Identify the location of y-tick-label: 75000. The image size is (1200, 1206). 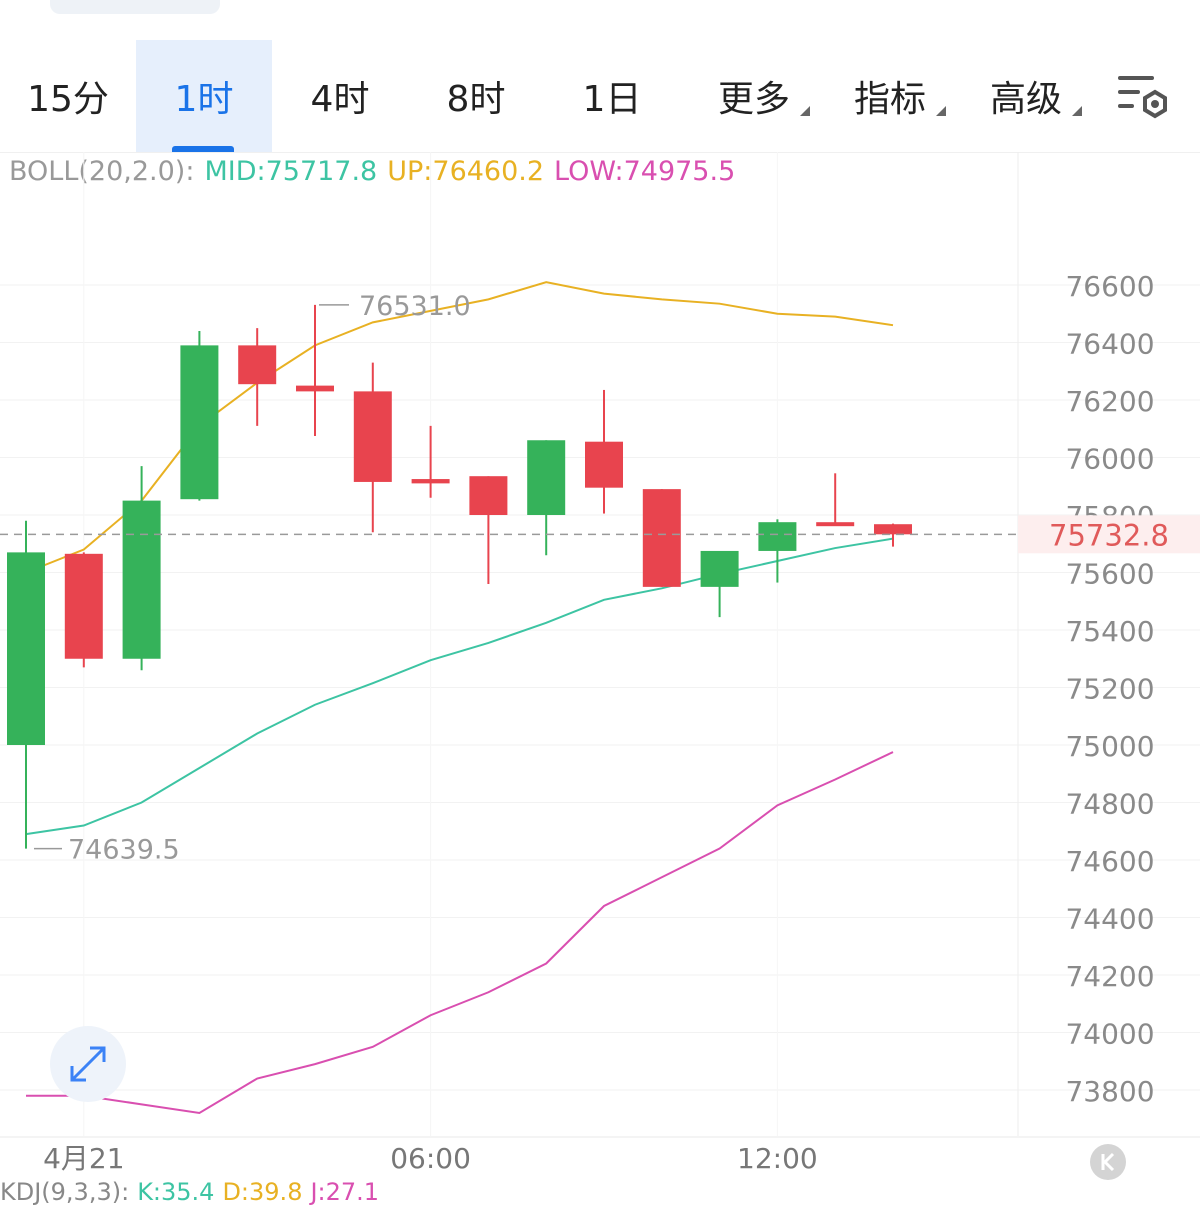
(1109, 746).